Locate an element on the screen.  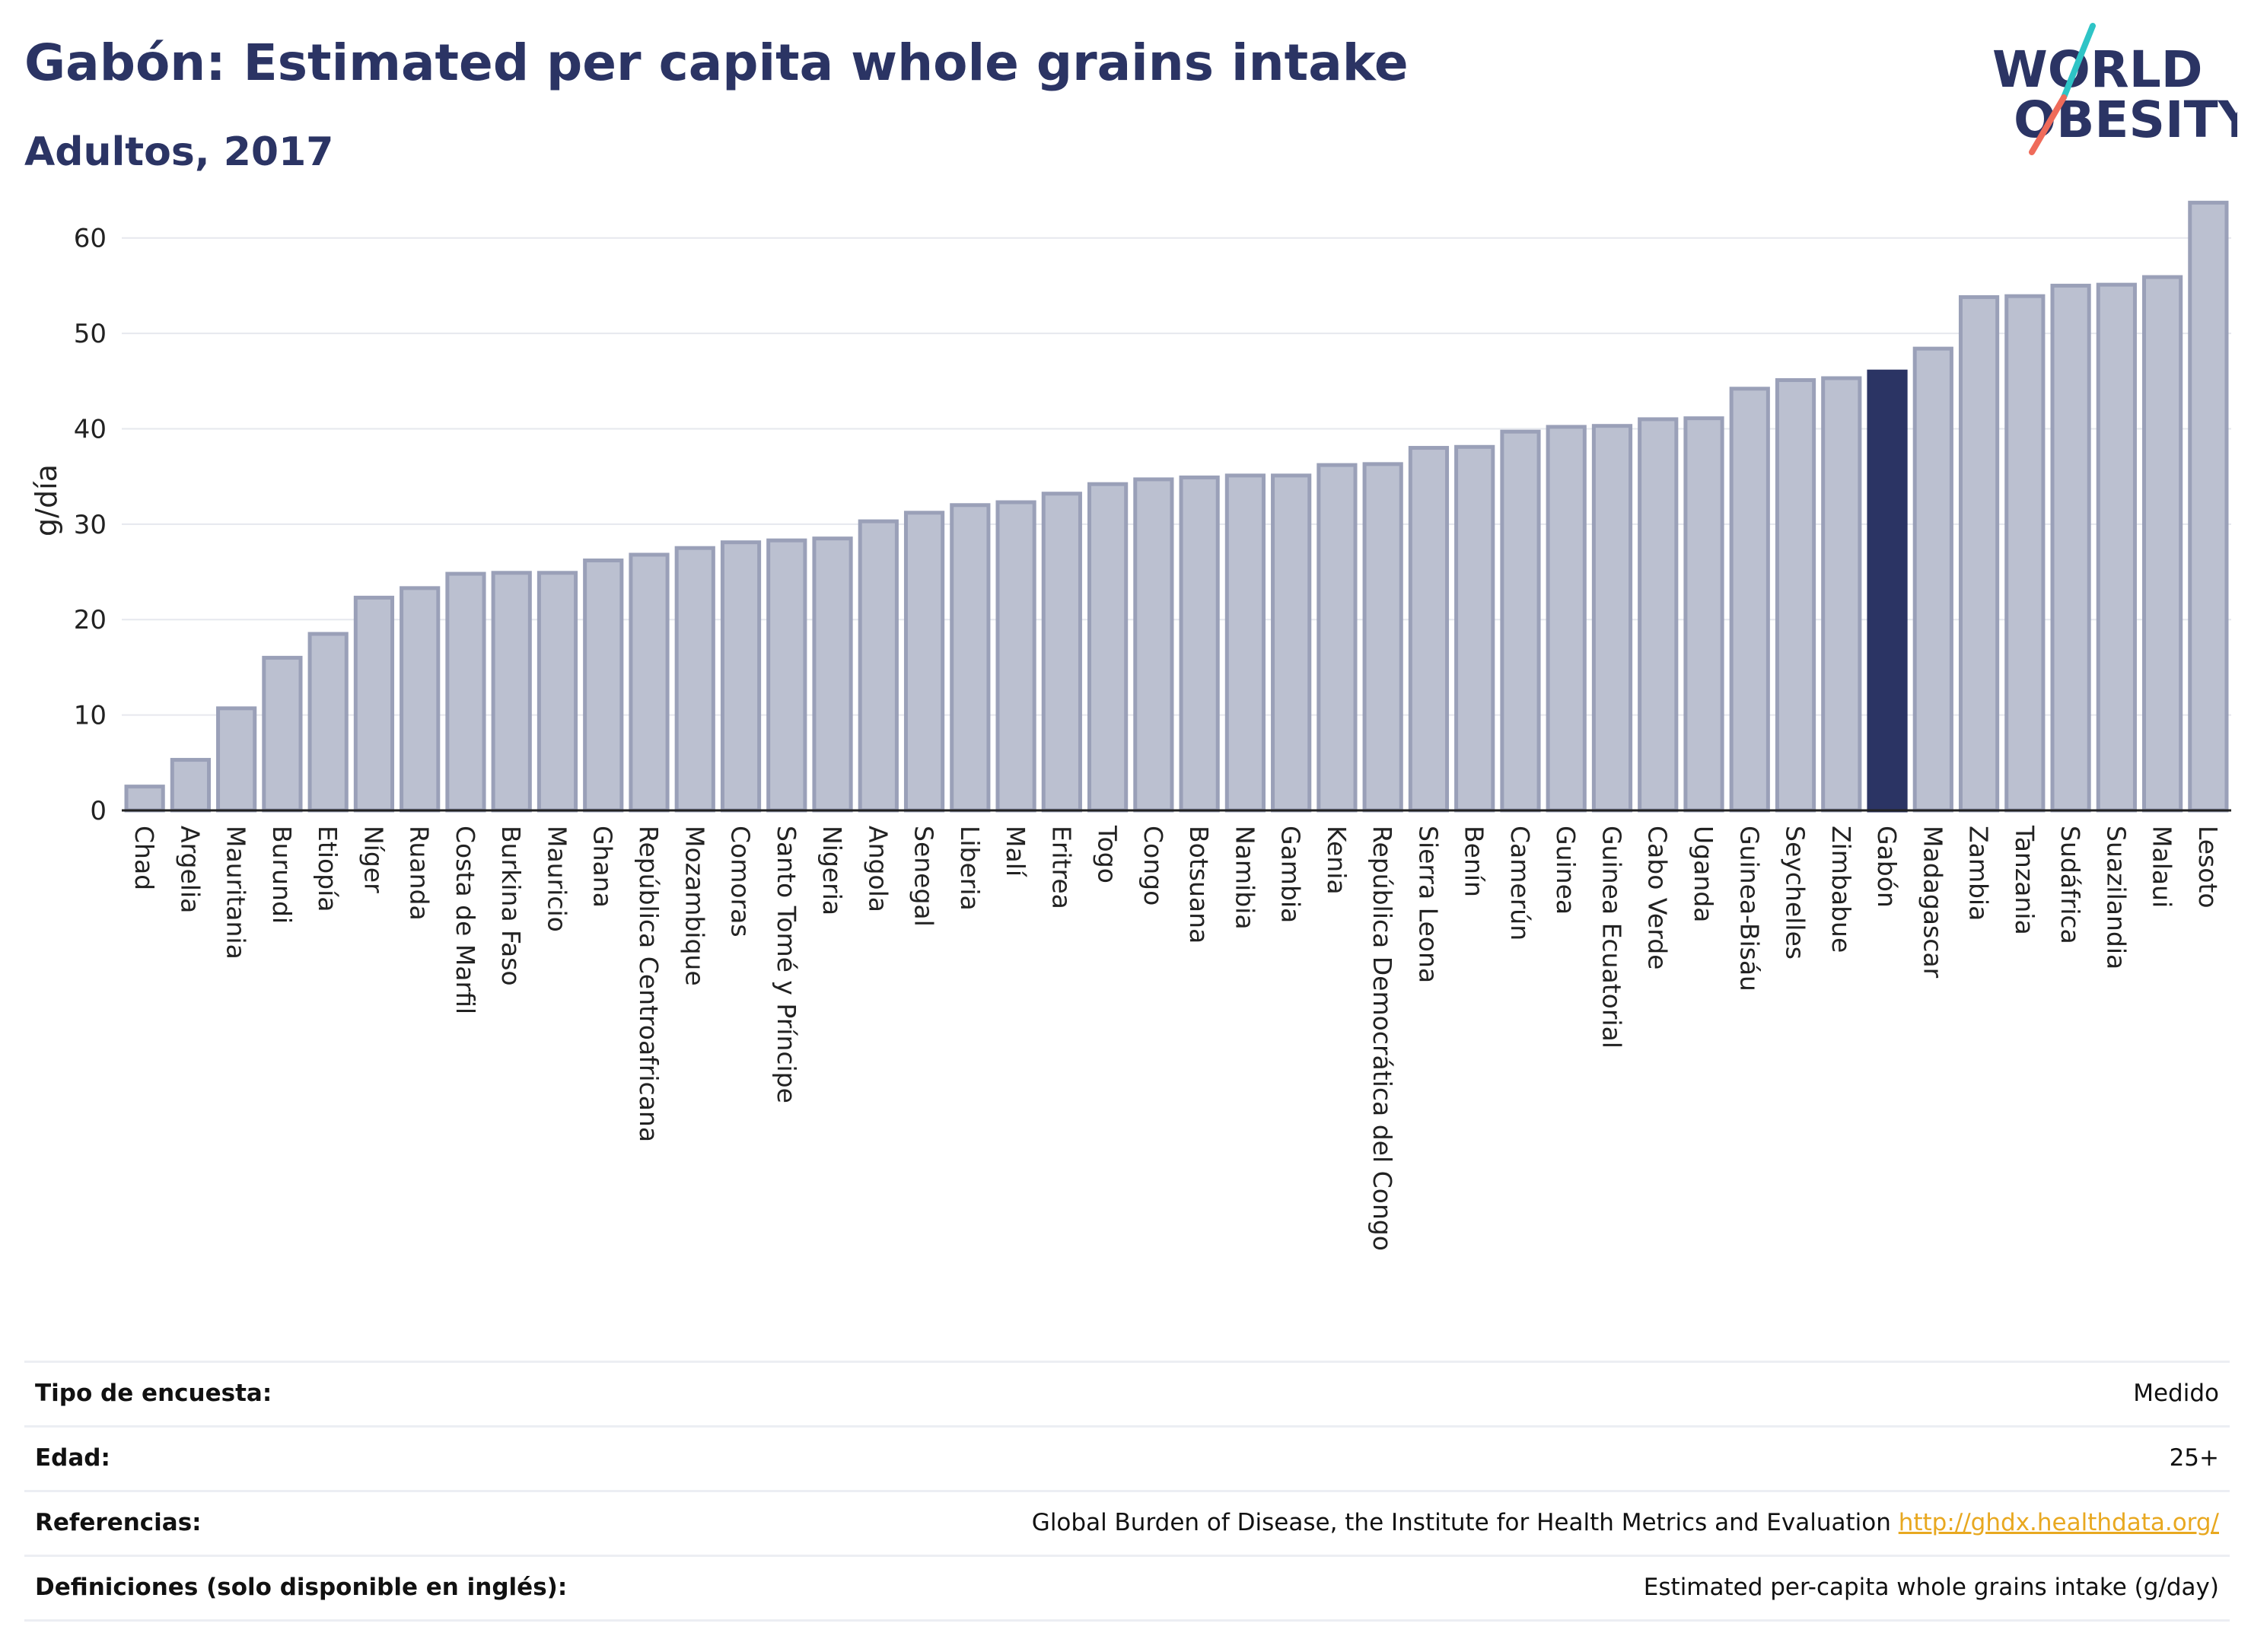
logo-word-world: WORLD is located at coordinates (2097, 69).